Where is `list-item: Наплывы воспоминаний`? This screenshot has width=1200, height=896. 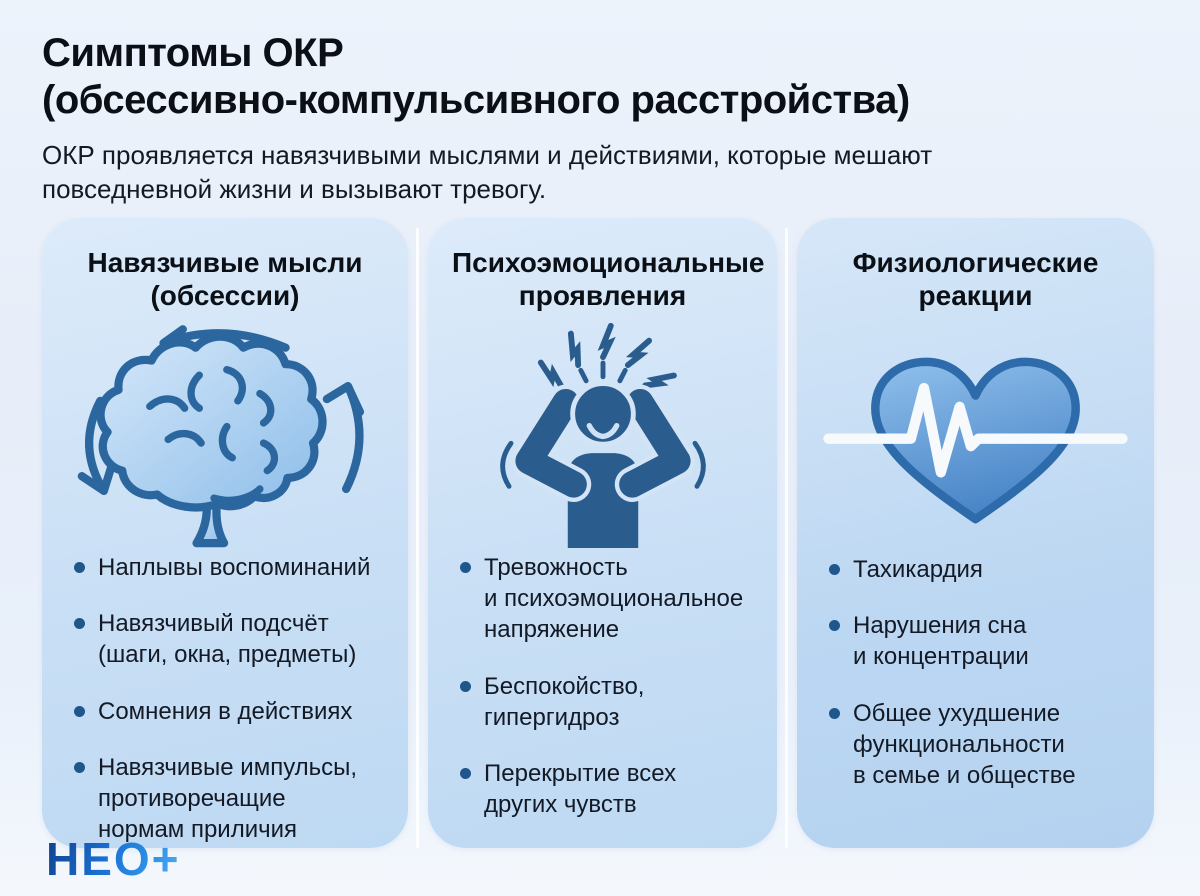 list-item: Наплывы воспоминаний is located at coordinates (229, 567).